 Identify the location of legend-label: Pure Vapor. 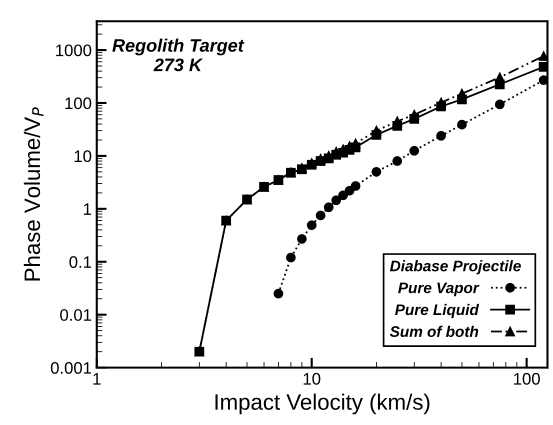
(439, 289).